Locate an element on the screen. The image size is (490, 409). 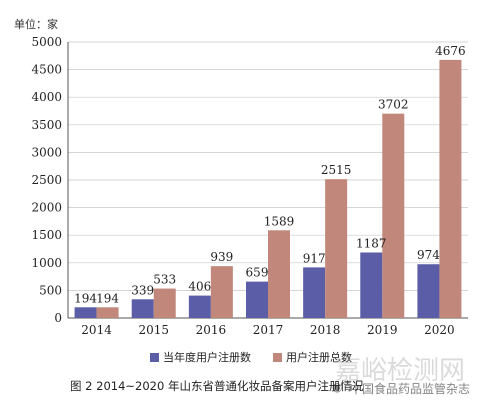
data-label: 406 is located at coordinates (199, 287).